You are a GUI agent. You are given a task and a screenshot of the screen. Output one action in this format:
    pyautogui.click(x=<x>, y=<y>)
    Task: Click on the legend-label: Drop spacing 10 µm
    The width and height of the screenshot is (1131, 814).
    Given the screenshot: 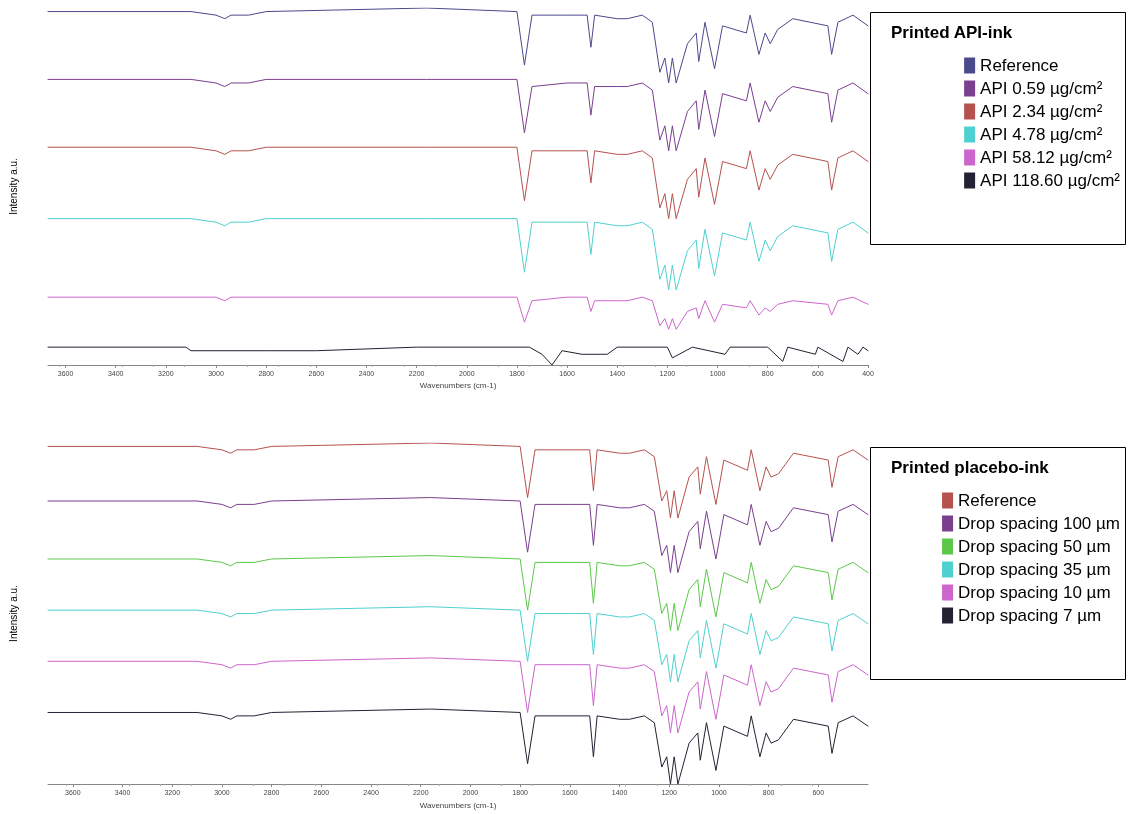 What is the action you would take?
    pyautogui.click(x=1034, y=592)
    